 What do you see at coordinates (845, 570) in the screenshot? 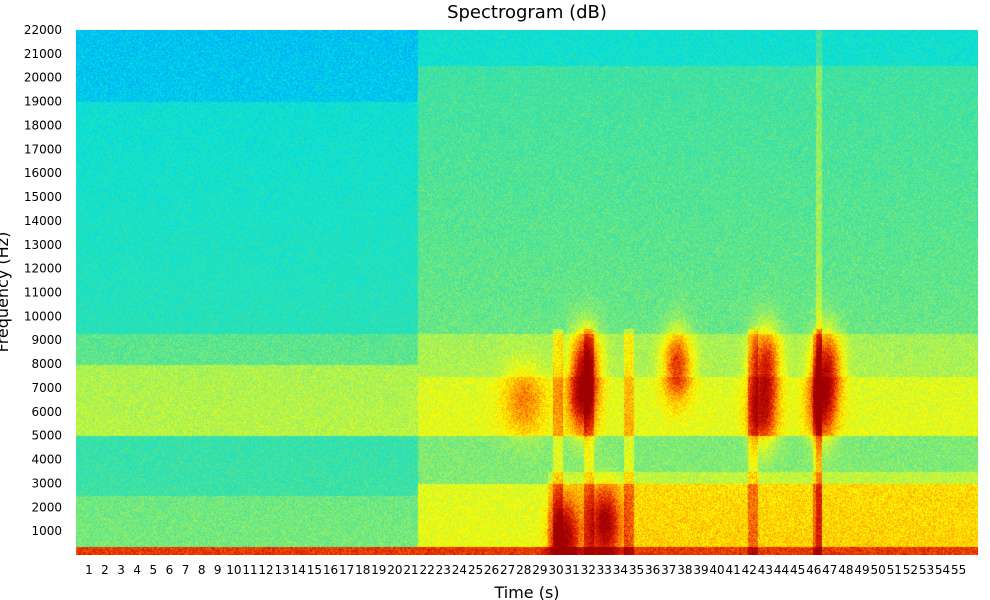
I see `x-tick-label: 48` at bounding box center [845, 570].